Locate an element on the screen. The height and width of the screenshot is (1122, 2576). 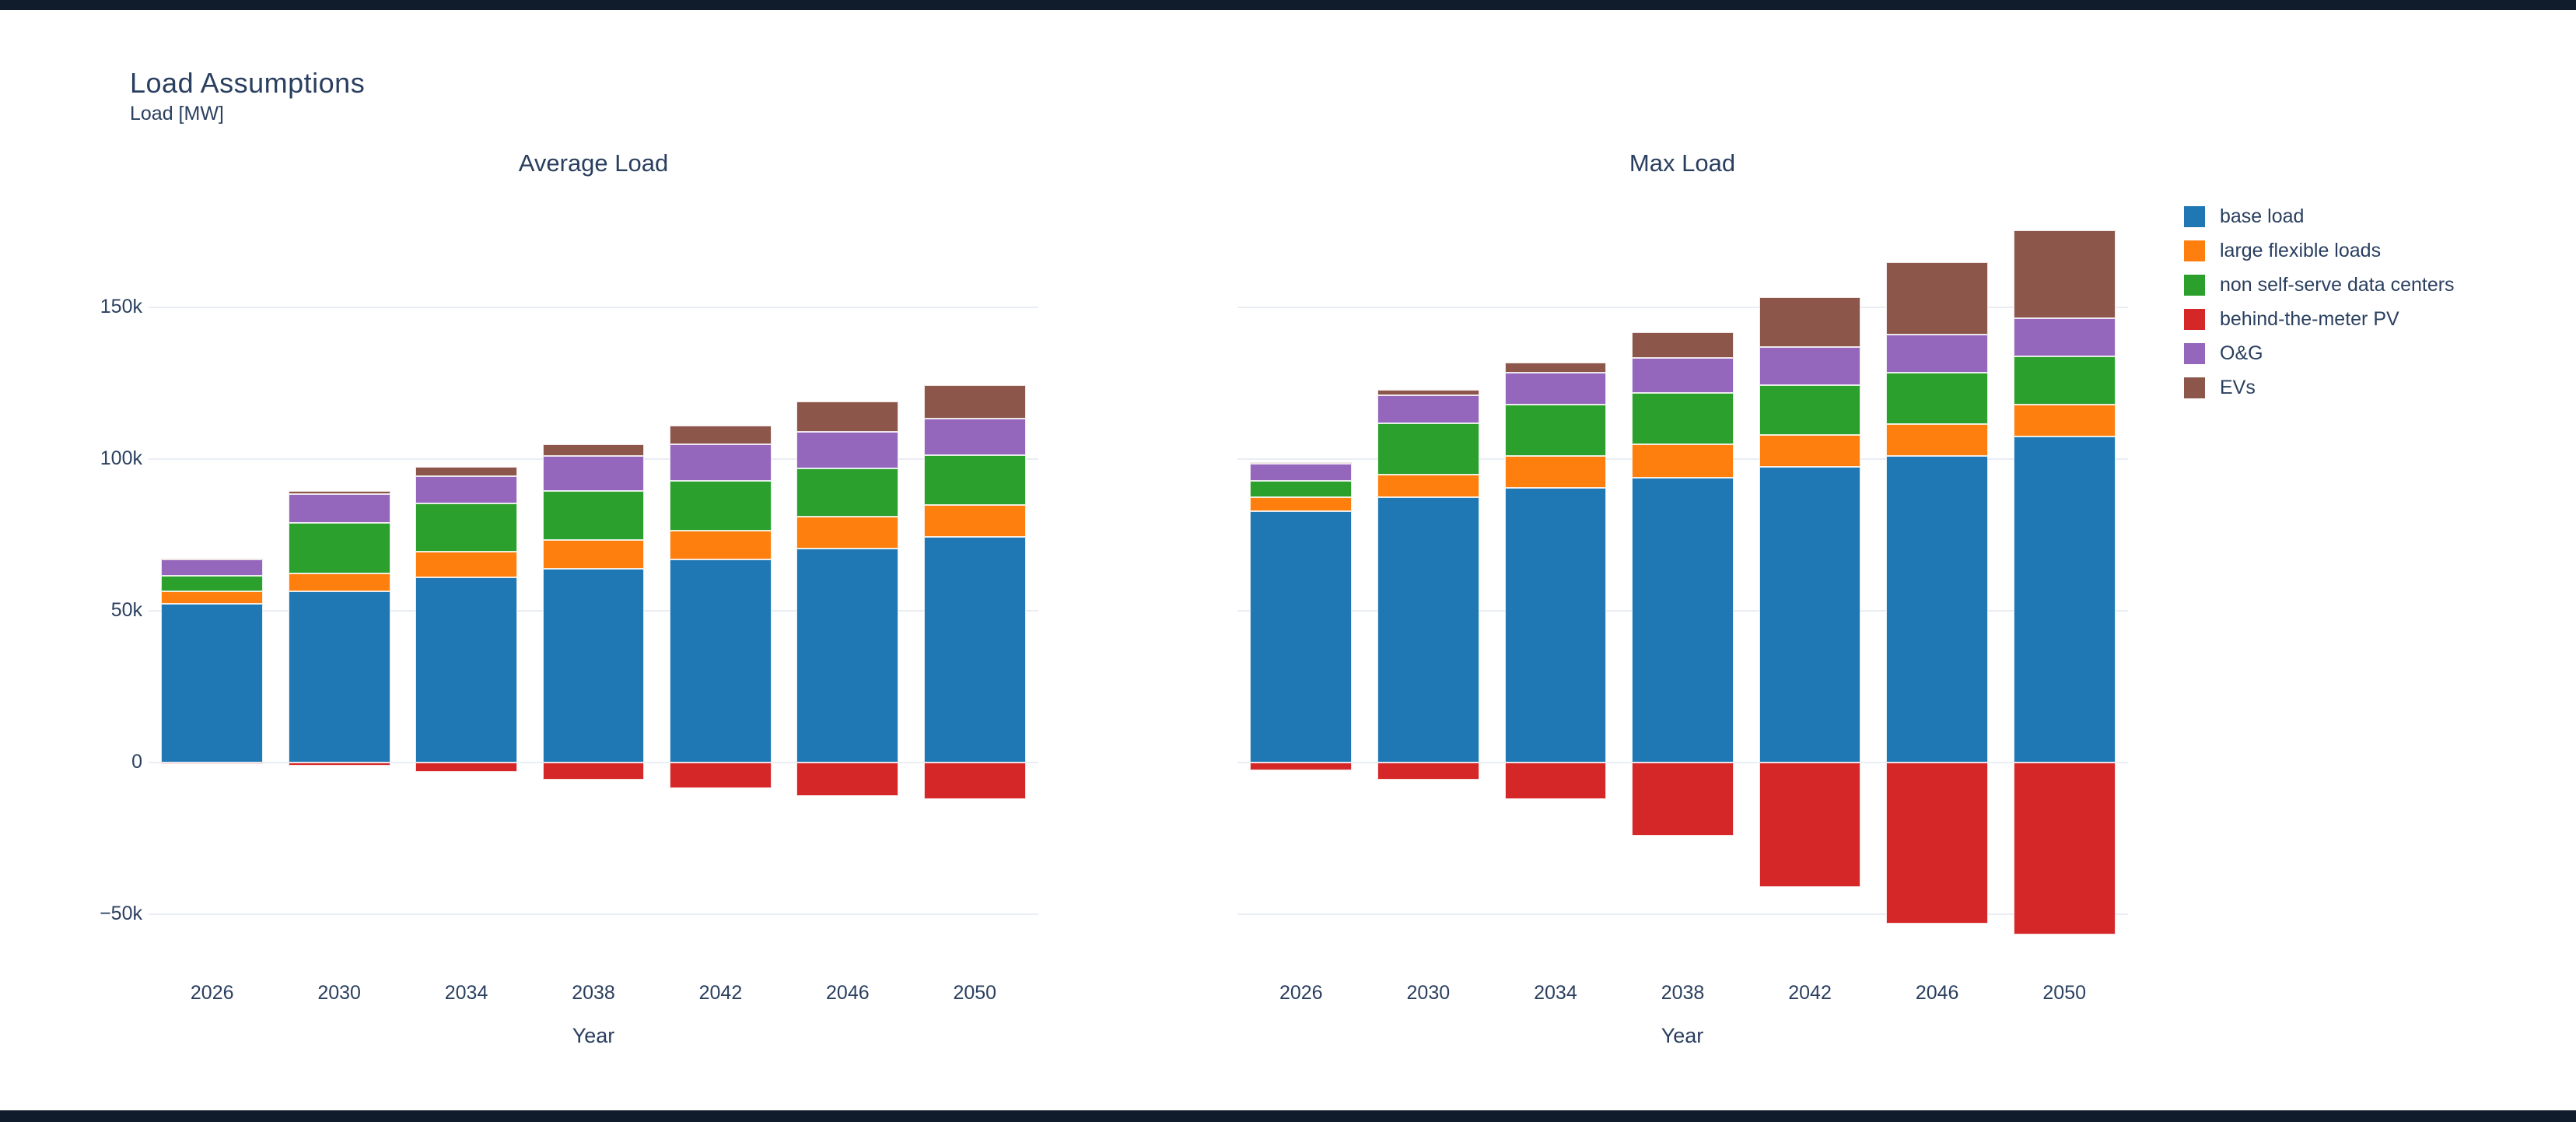
bar-segment-max-load-2050-behind-the-meter-PV is located at coordinates (2065, 848).